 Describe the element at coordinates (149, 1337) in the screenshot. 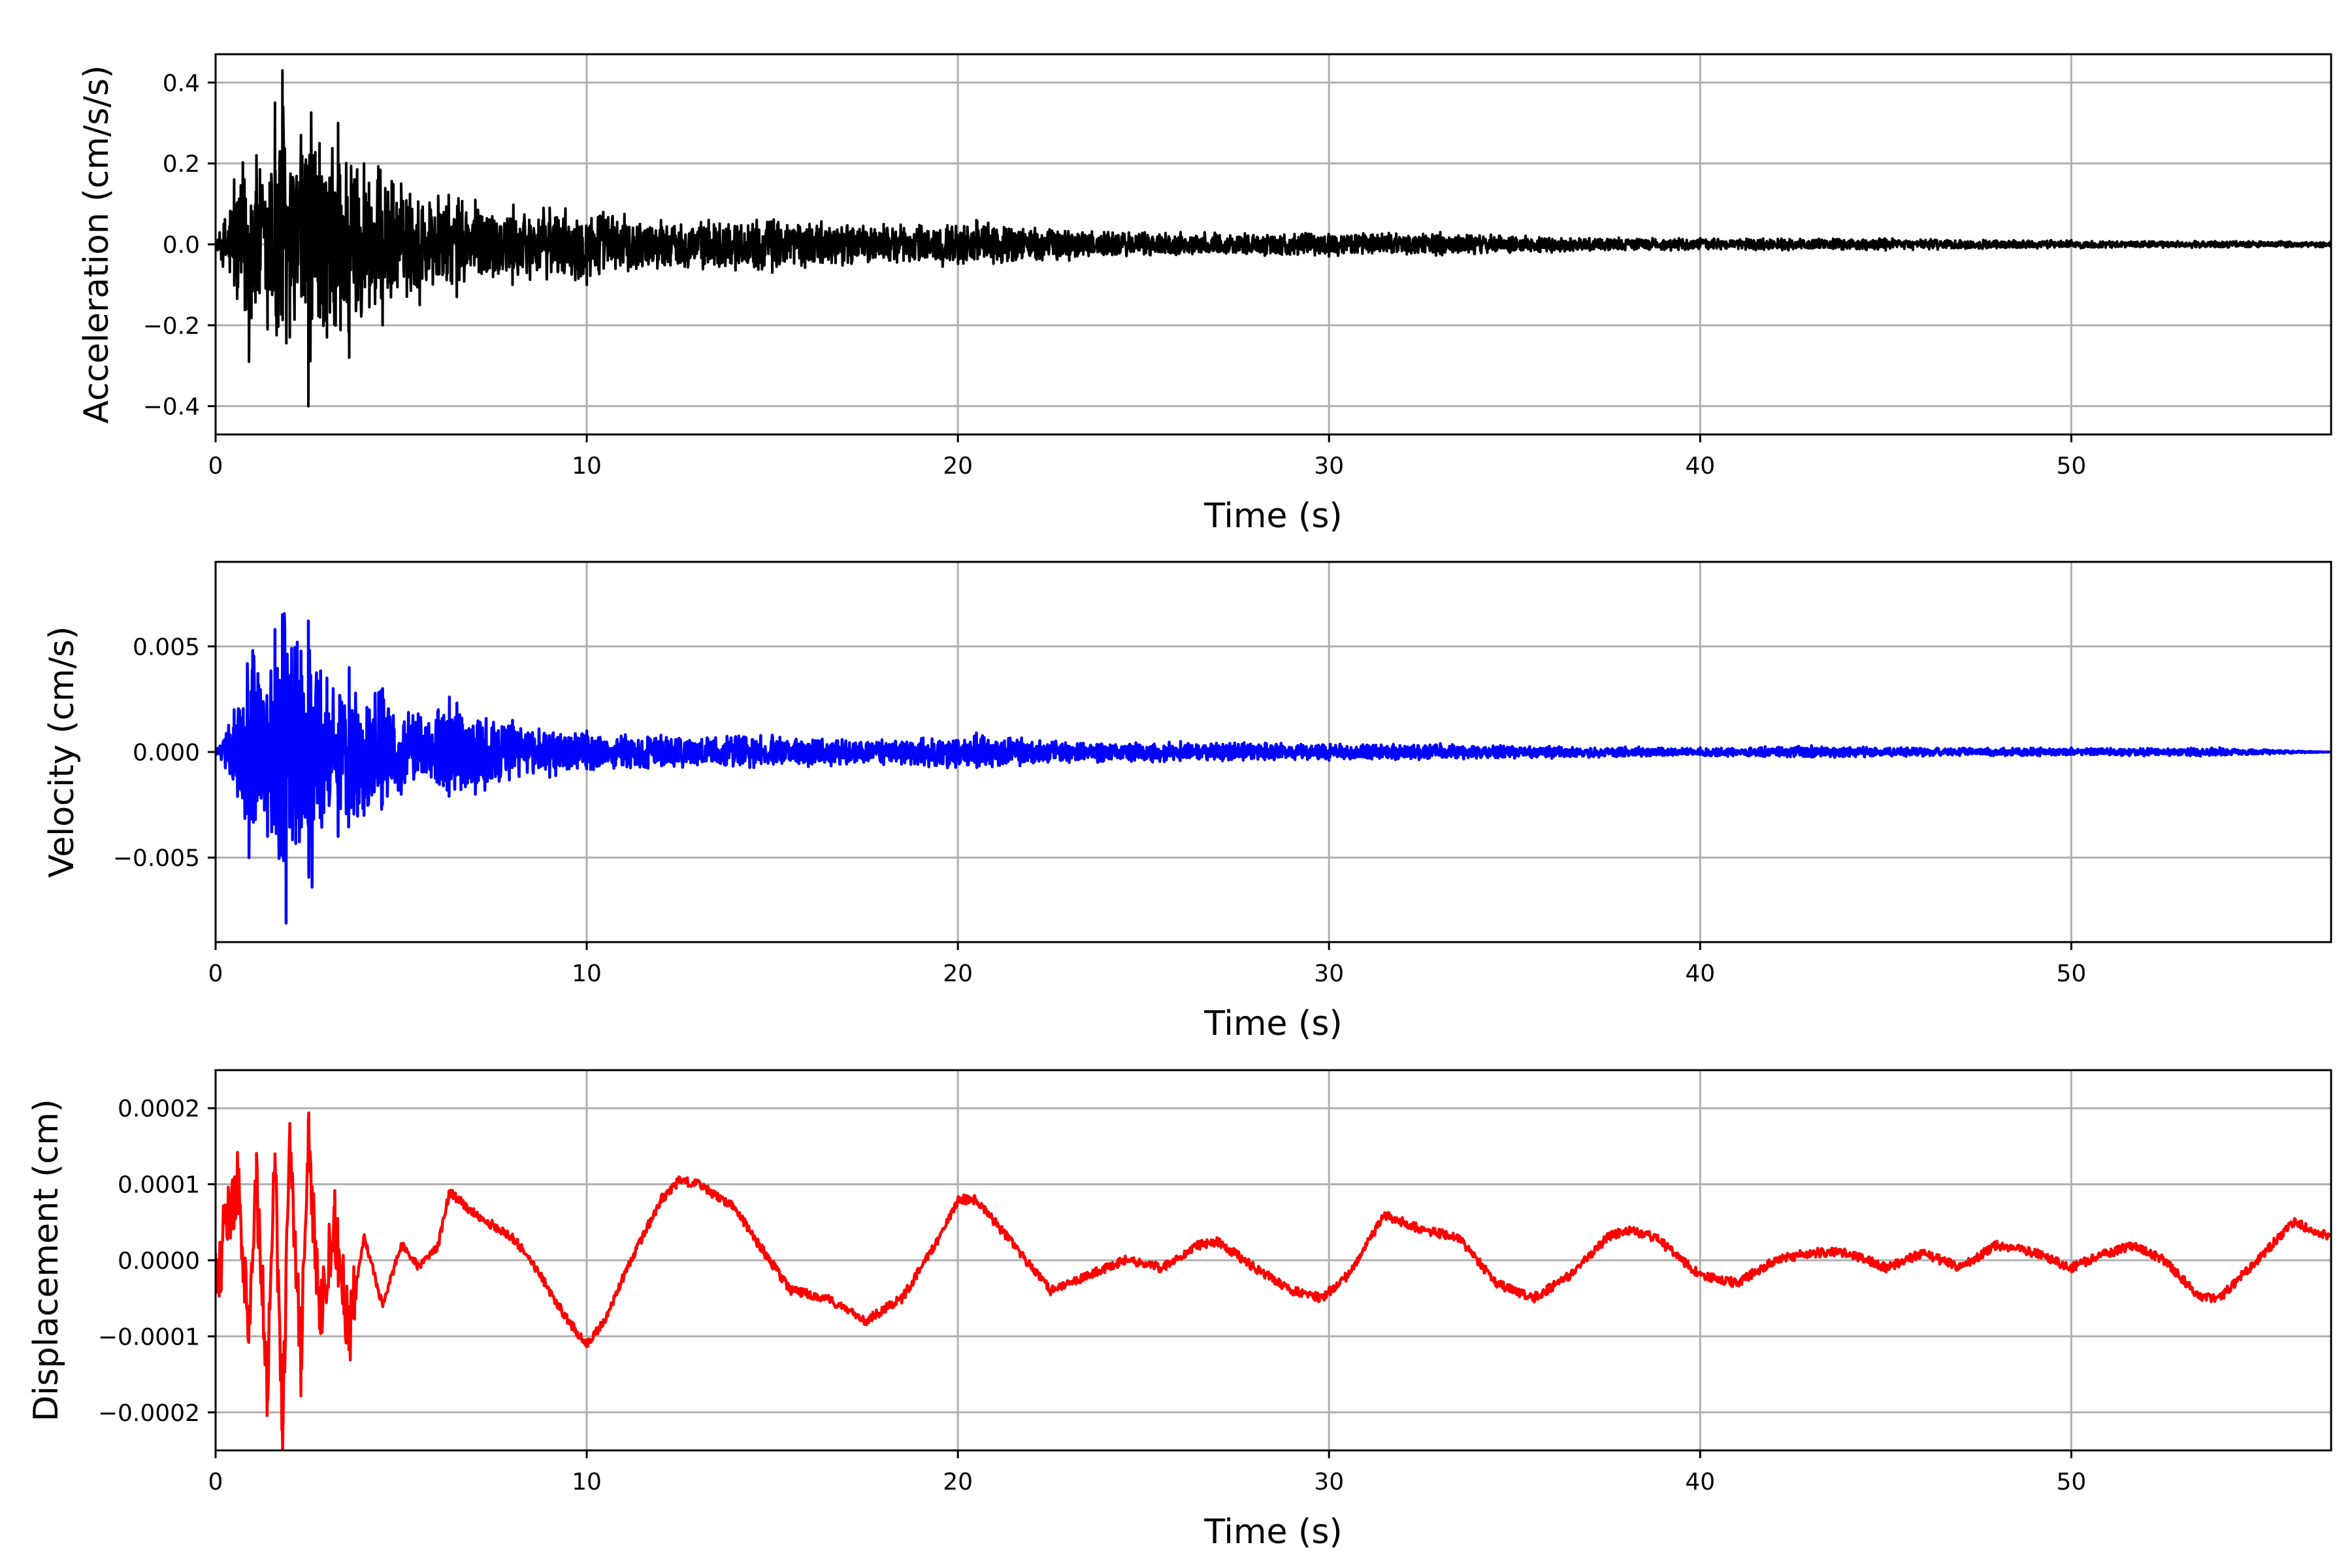

I see `displacement-y-tick-label: −0.0001` at that location.